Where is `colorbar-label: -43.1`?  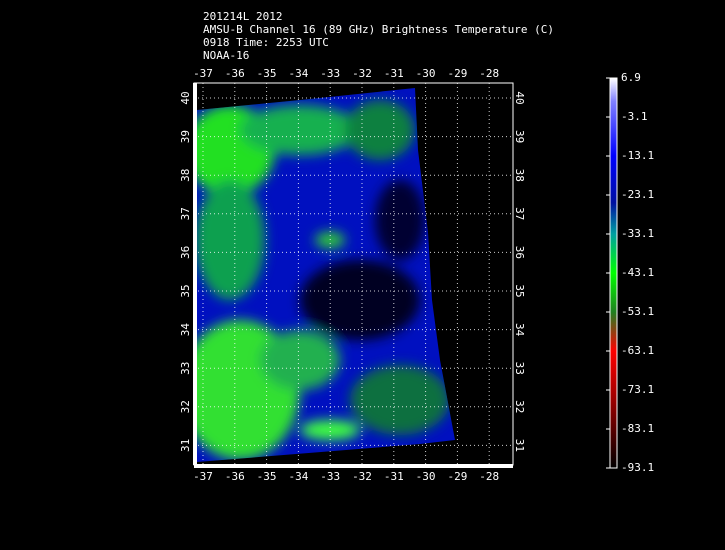
colorbar-label: -43.1 is located at coordinates (637, 272).